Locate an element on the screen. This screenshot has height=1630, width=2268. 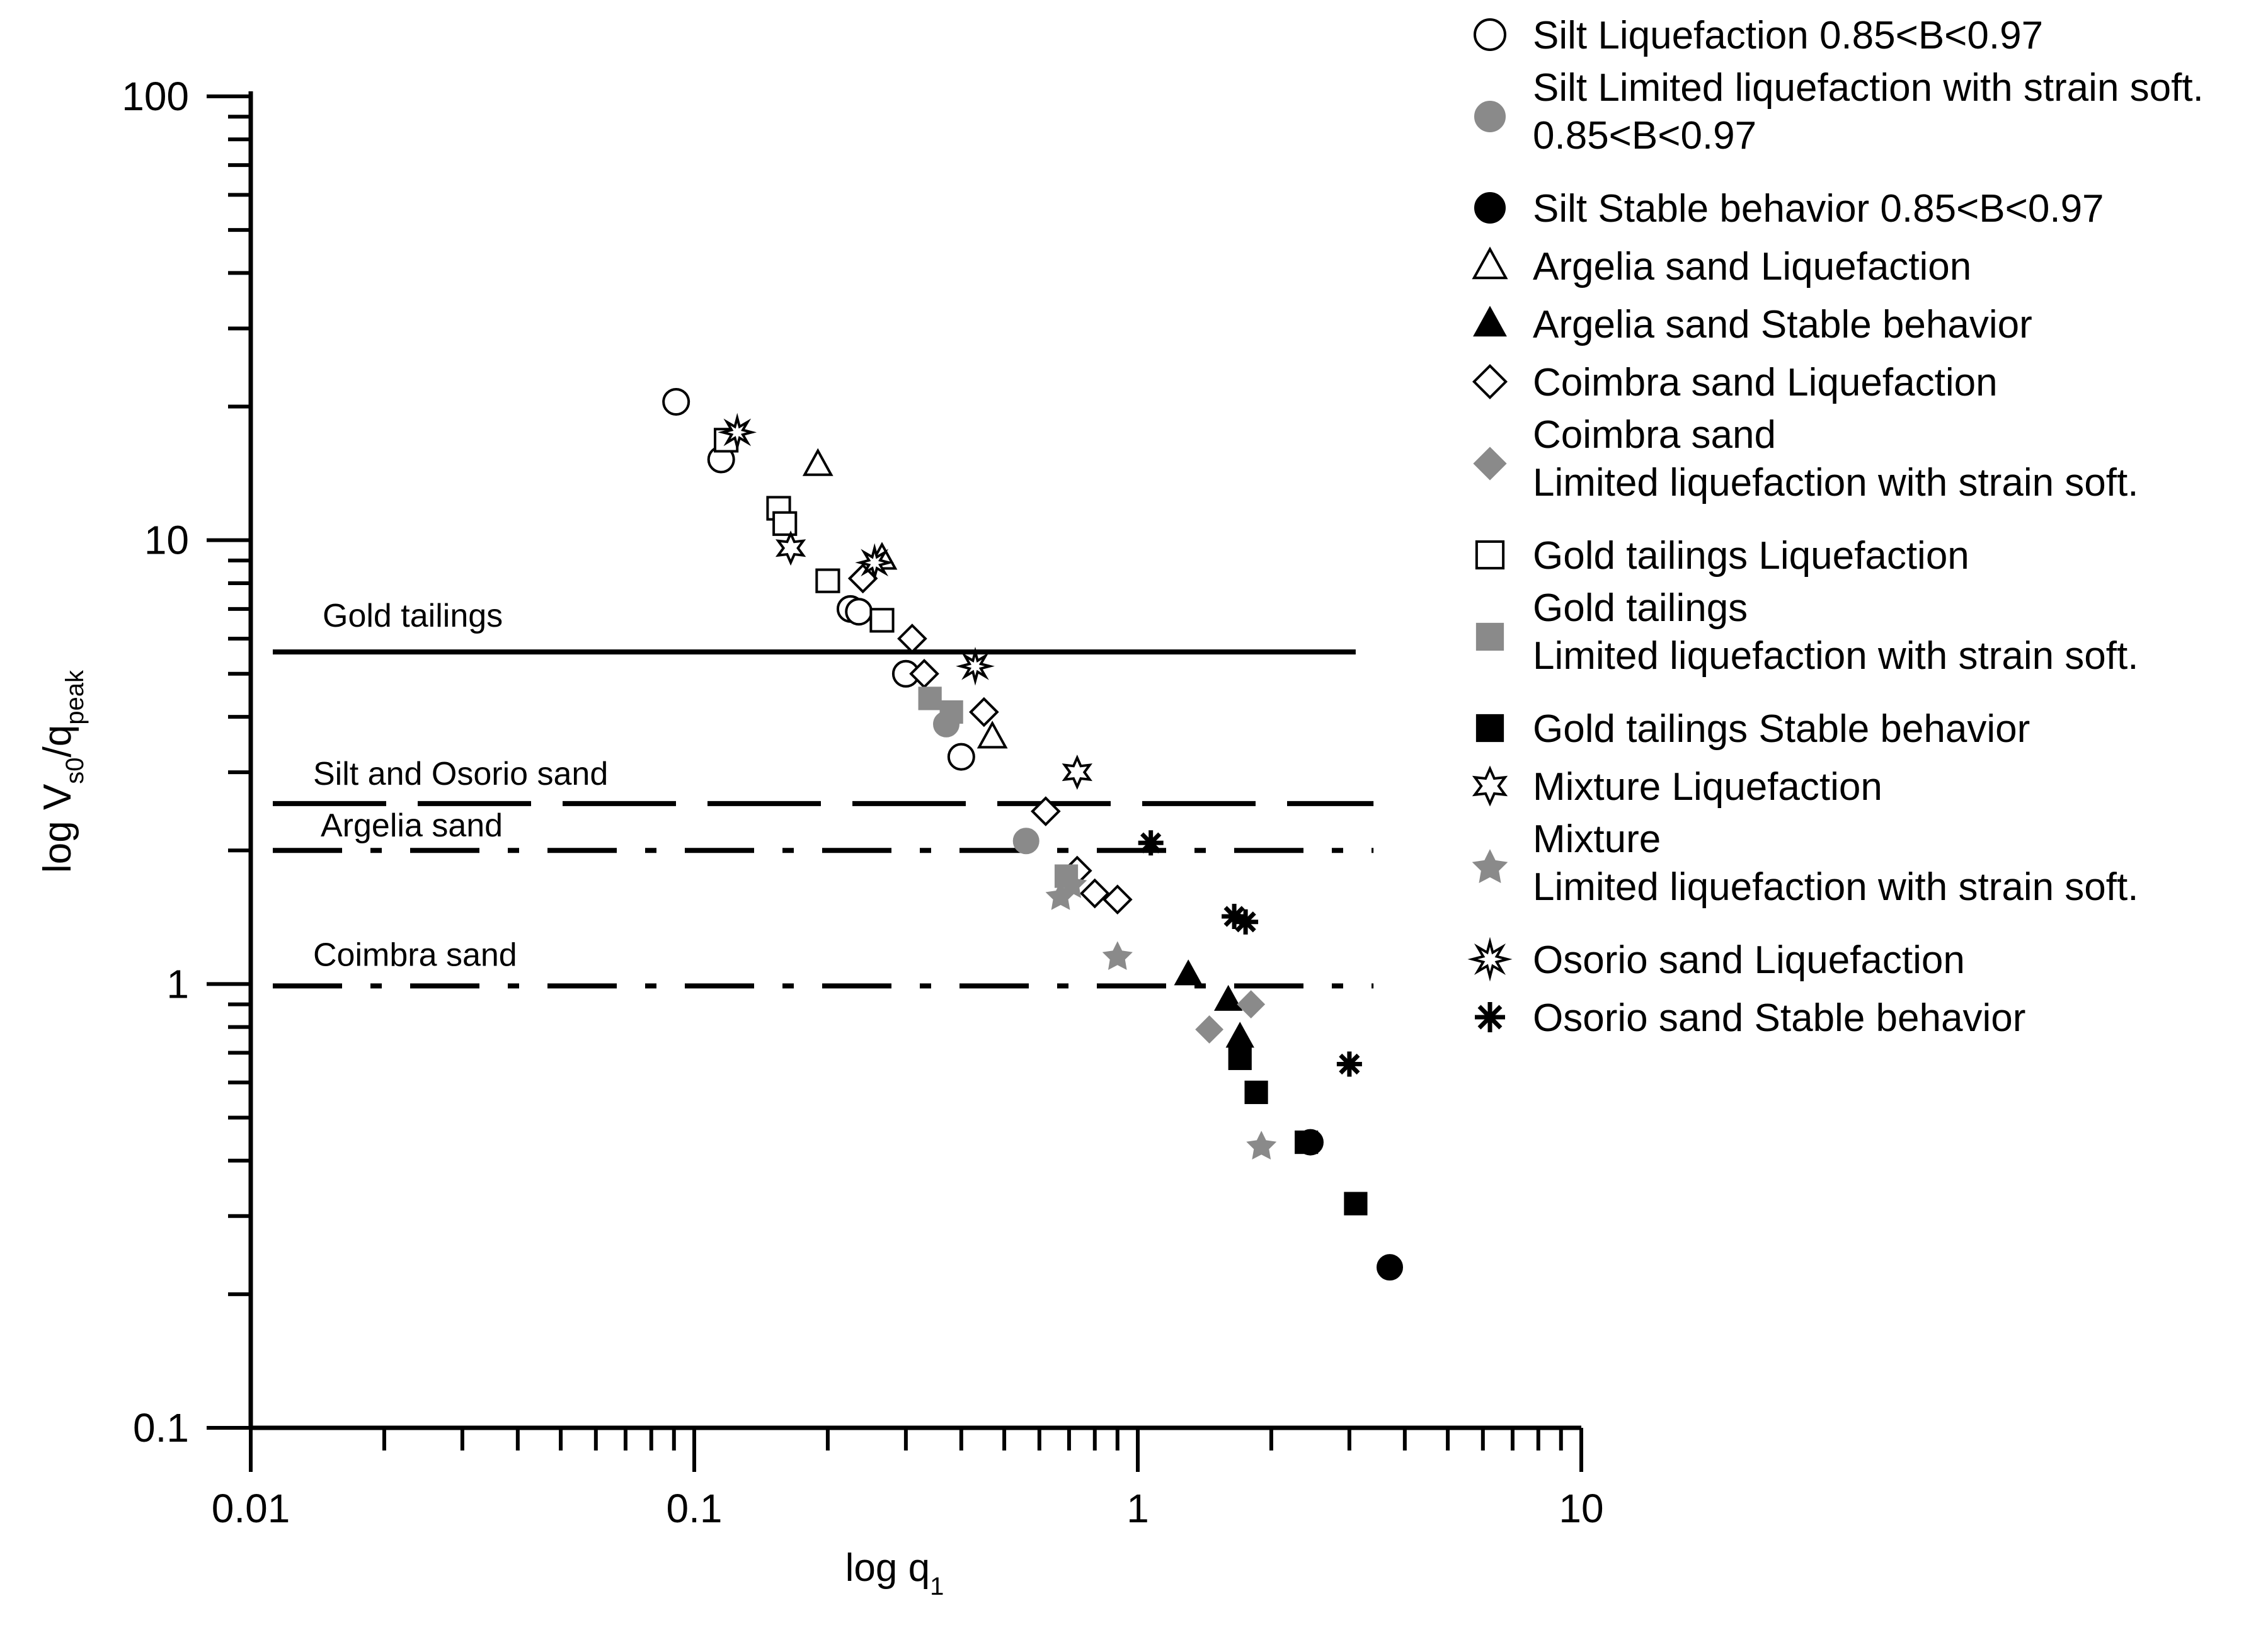
legend-marker-circle-gray is located at coordinates (1490, 116).